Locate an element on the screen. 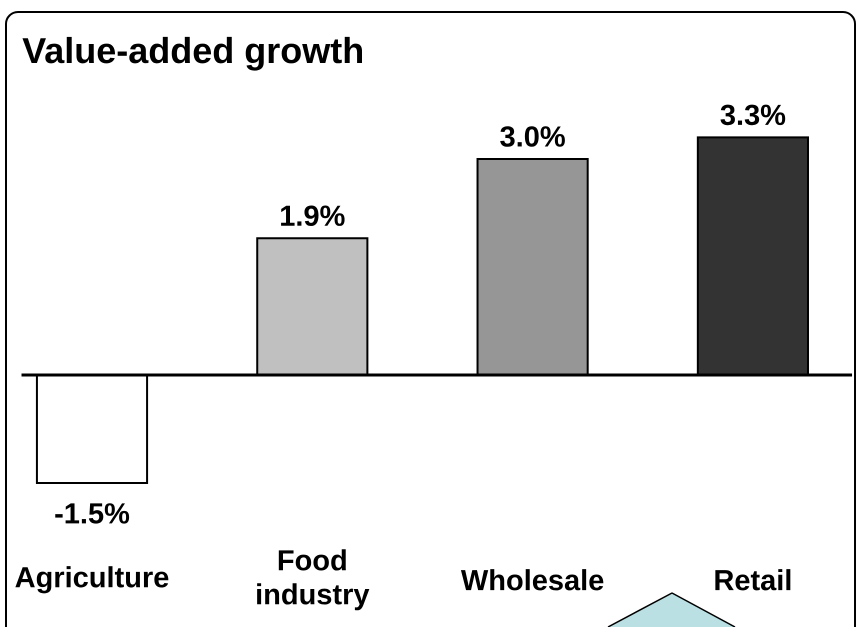  x-tick-label: Wholesale is located at coordinates (532, 579).